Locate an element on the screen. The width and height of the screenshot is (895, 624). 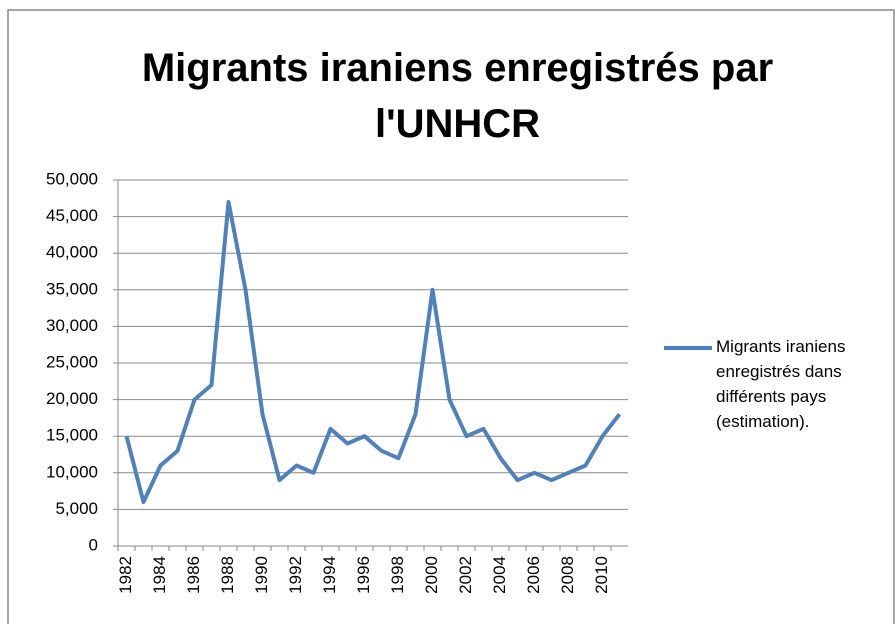
x-tick-label: 1990 is located at coordinates (261, 575).